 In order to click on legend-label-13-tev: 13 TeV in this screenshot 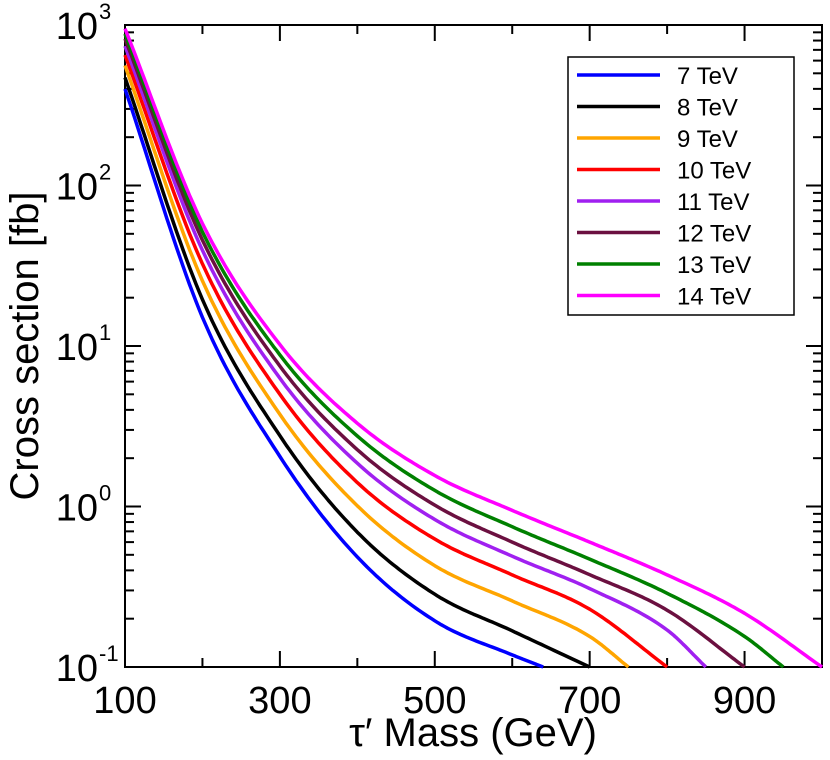, I will do `click(714, 265)`.